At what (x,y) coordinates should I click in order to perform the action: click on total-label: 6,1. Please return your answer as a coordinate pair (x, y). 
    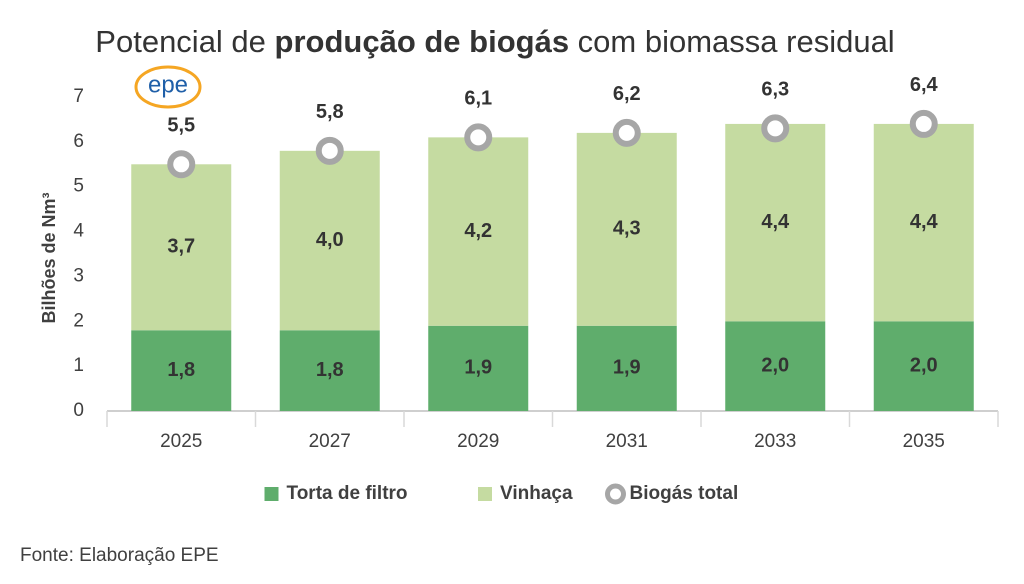
    Looking at the image, I should click on (478, 99).